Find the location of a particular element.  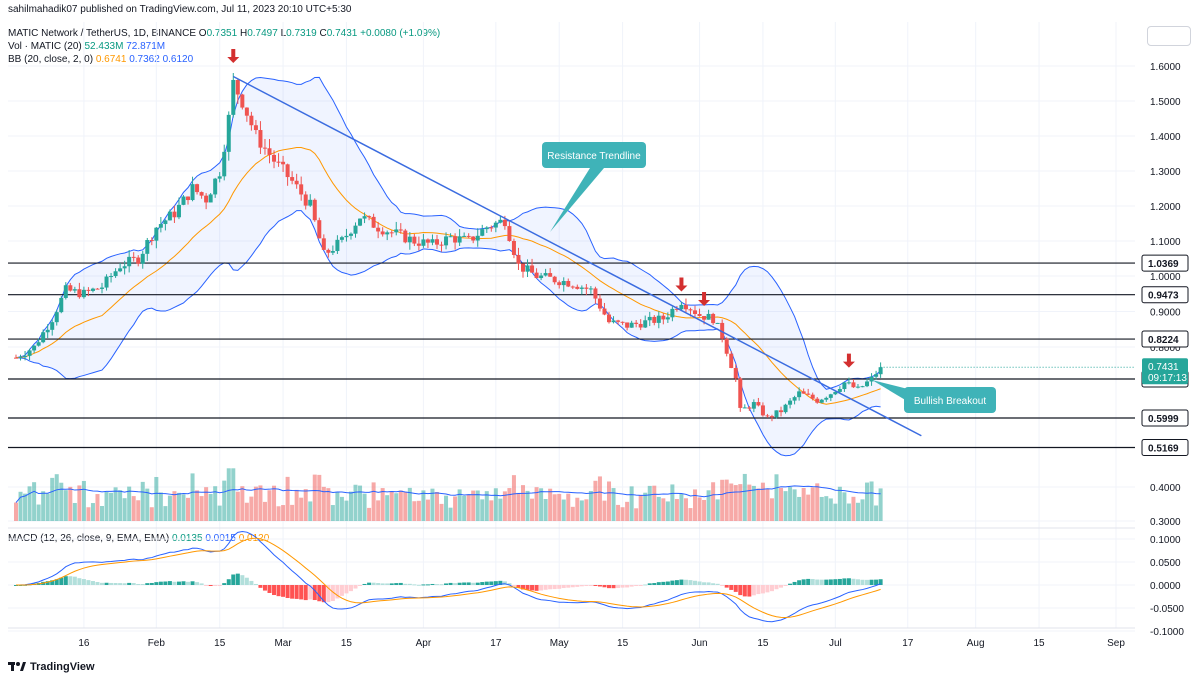

volume-label: Vol · MATIC (20) is located at coordinates (45, 46).